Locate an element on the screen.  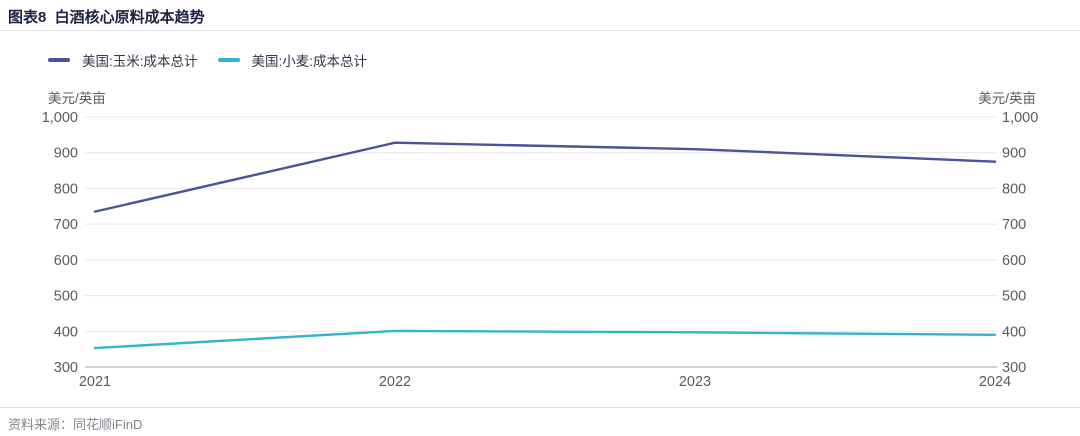
y-tick-right: 900 is located at coordinates (1014, 154).